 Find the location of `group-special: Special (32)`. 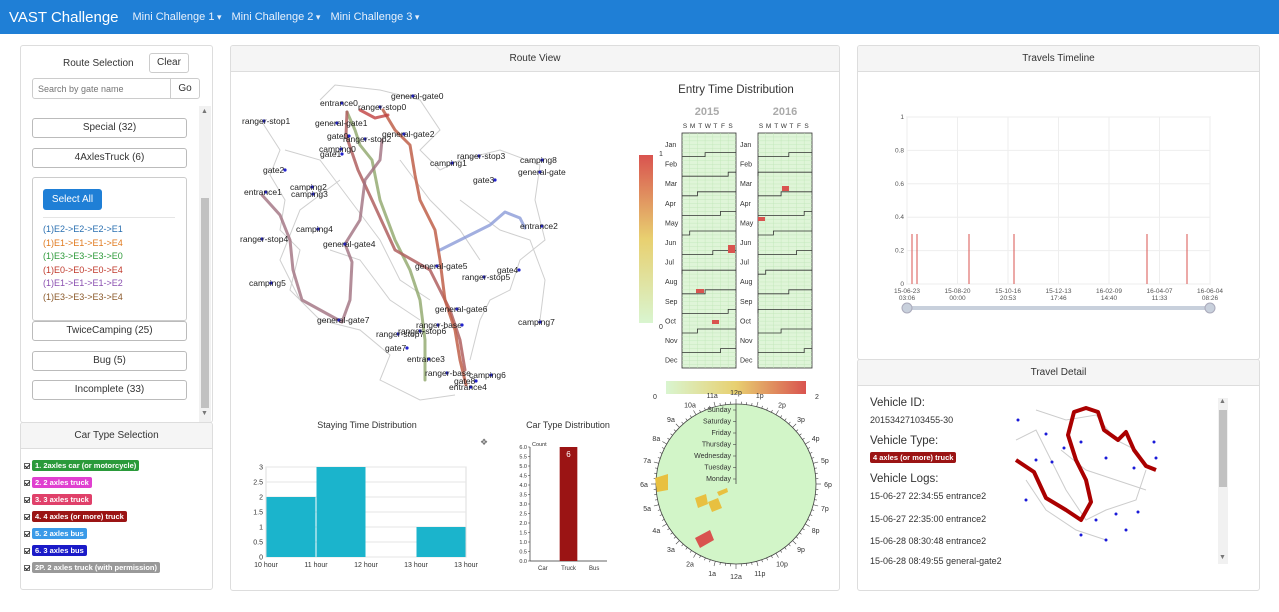

group-special: Special (32) is located at coordinates (109, 128).